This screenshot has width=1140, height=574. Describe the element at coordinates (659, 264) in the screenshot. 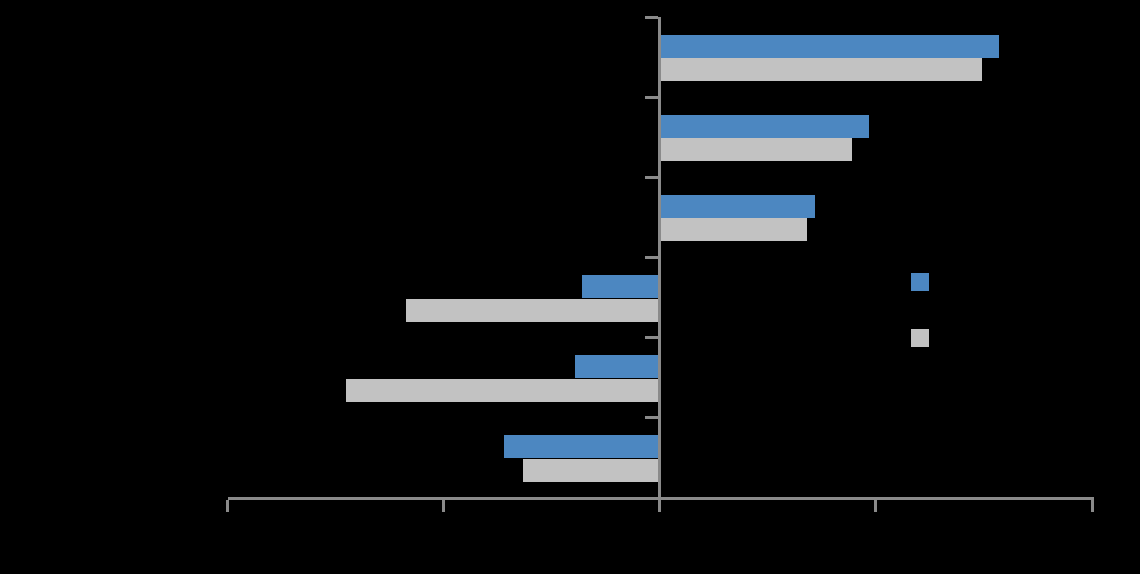

I see `y-axis-line` at that location.